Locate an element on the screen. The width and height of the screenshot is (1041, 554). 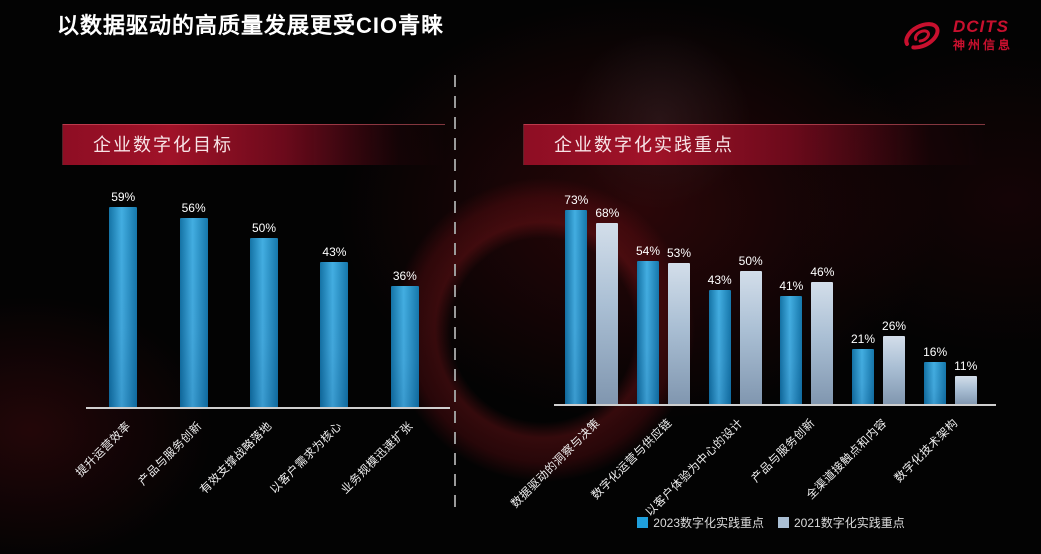
bar-group: 11% is located at coordinates (965, 382).